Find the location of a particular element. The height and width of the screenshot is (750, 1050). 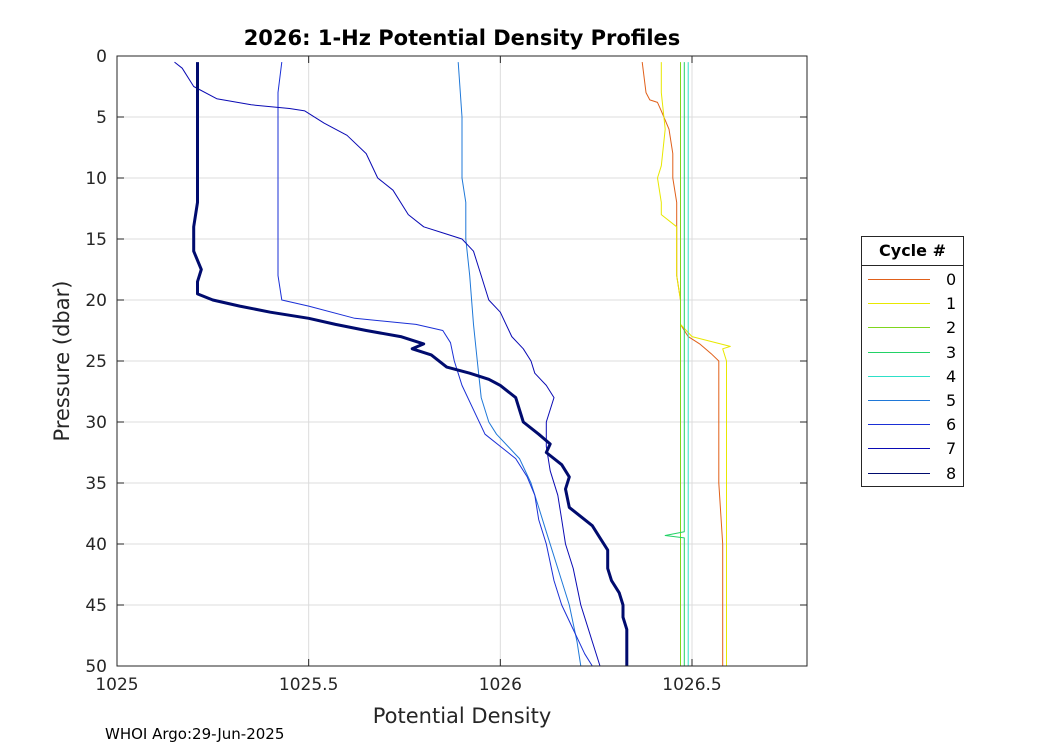

legend-label: 0 is located at coordinates (951, 279).